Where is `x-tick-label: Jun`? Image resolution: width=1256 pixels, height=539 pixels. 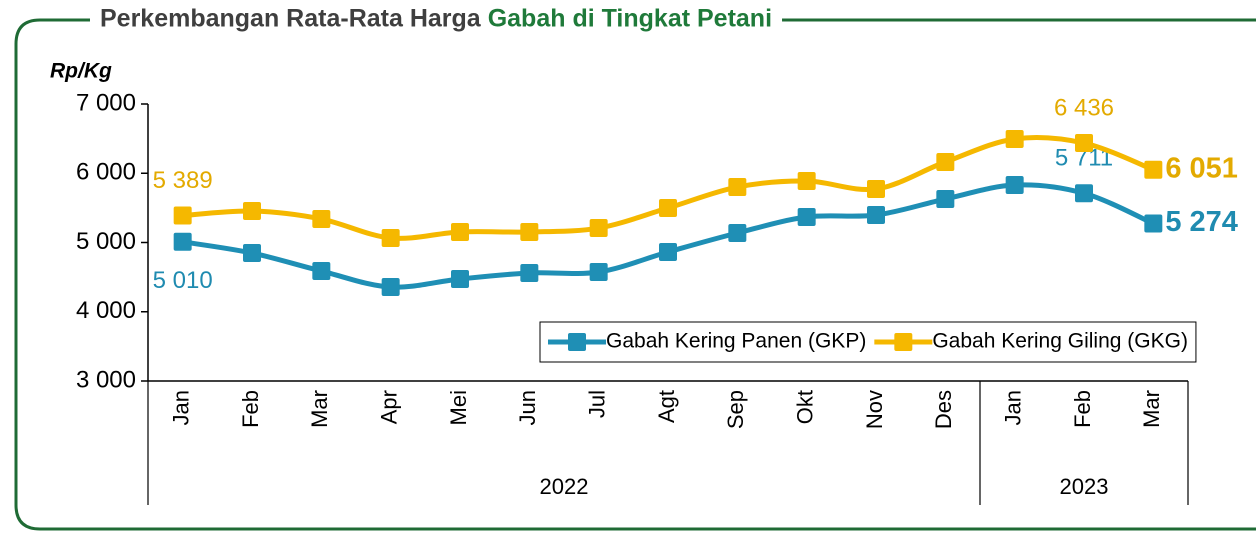
x-tick-label: Jun is located at coordinates (527, 407).